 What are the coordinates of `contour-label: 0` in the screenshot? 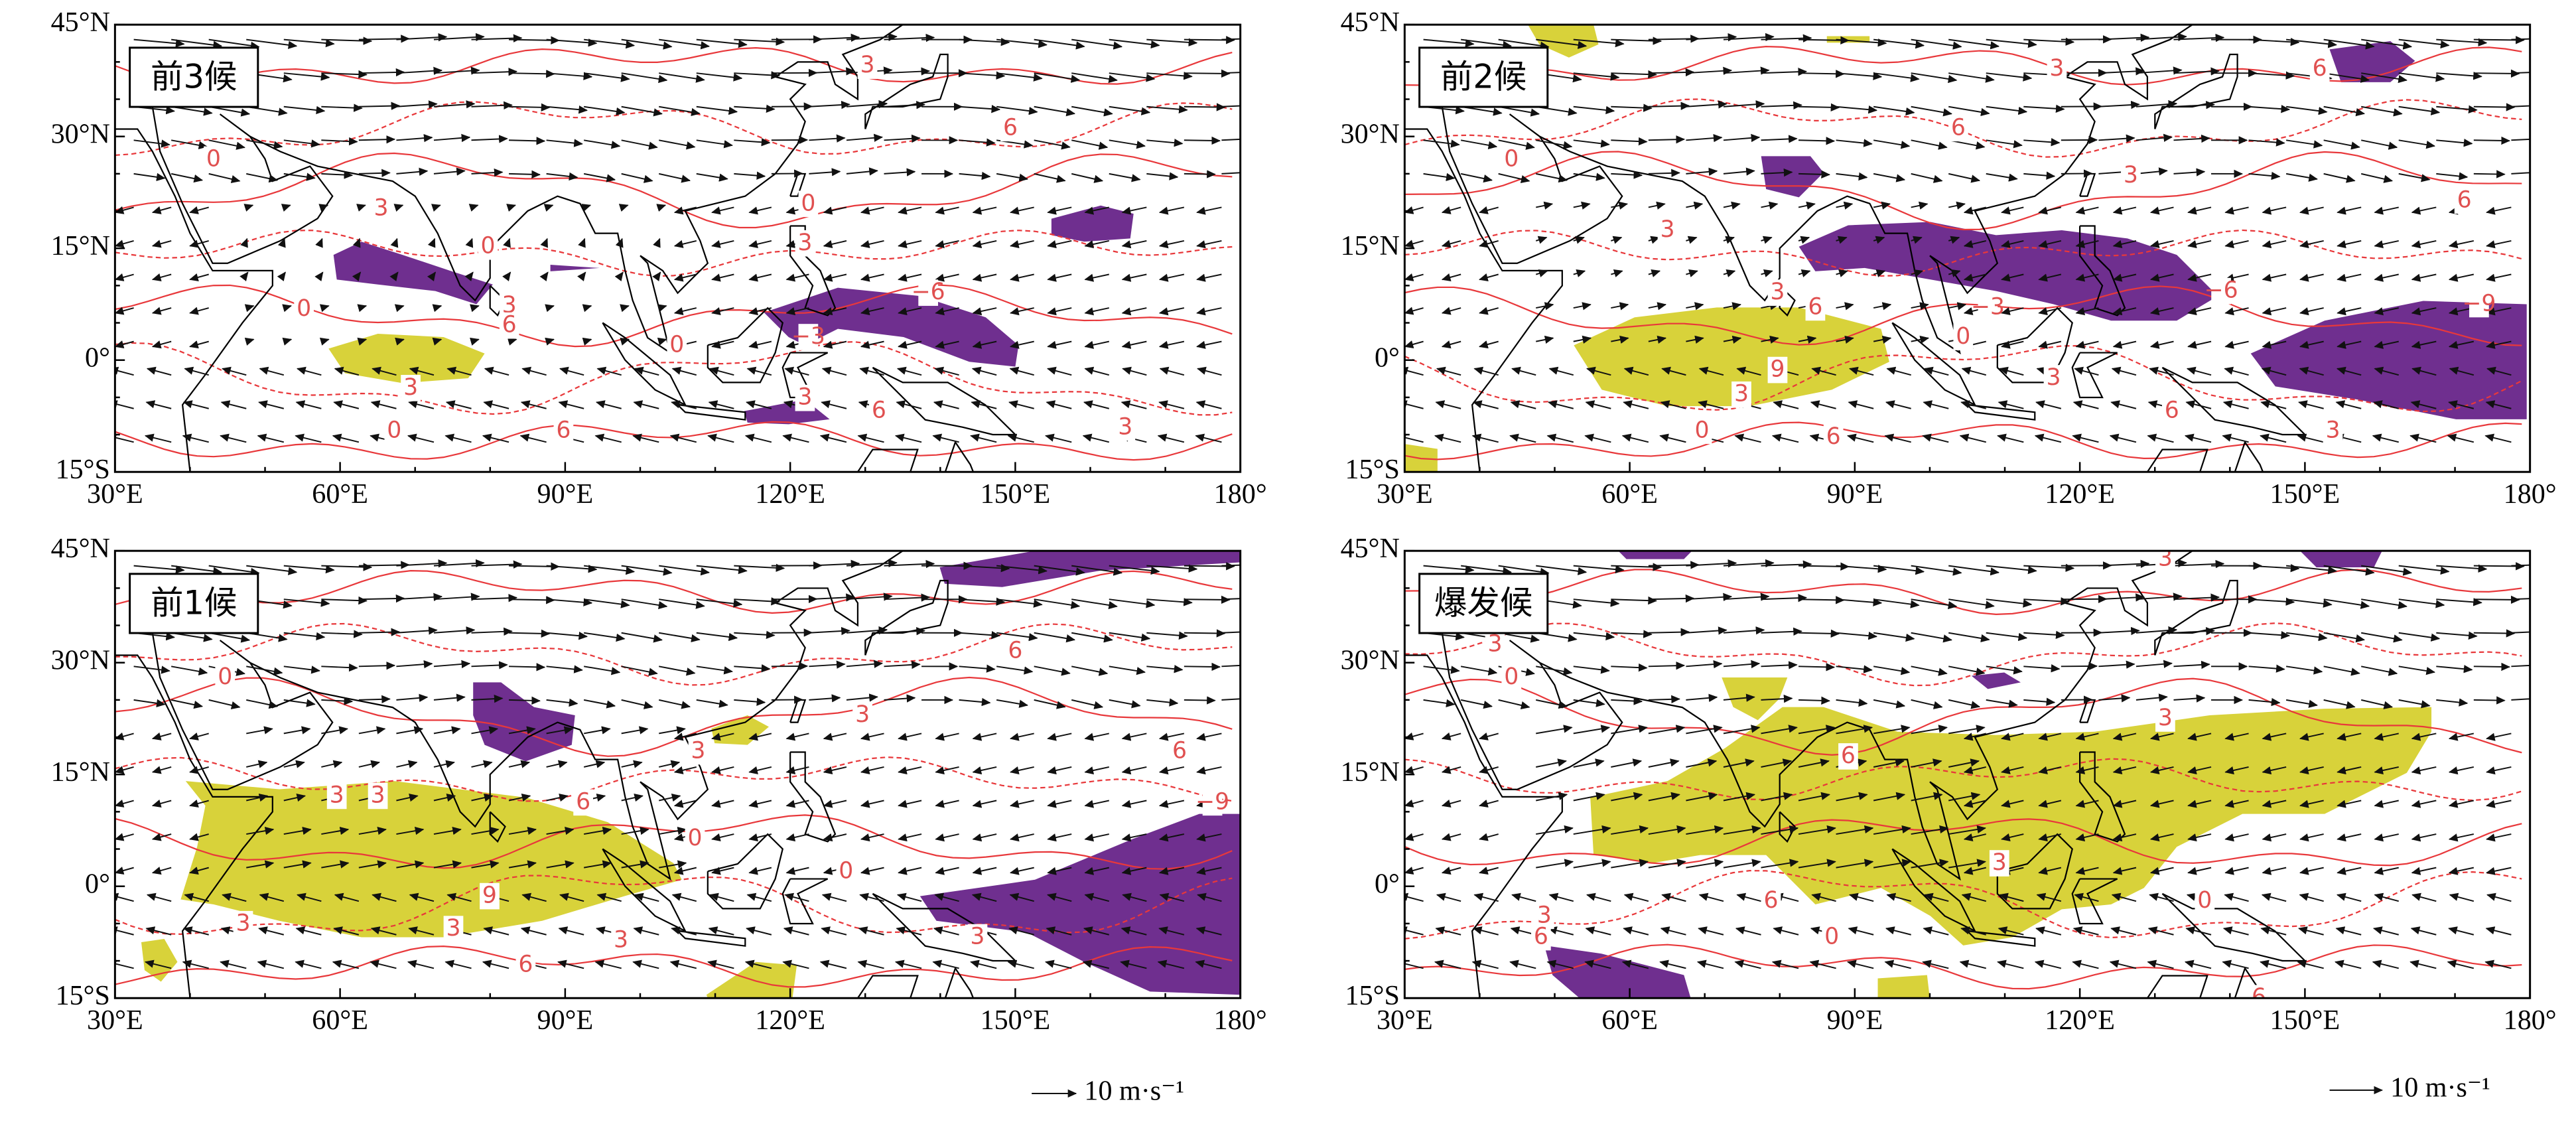 It's located at (213, 158).